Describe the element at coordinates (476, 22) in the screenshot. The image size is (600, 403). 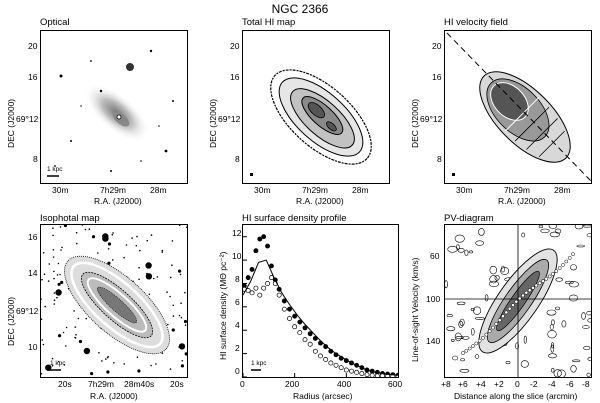
I see `panel-title: HI velocity field` at that location.